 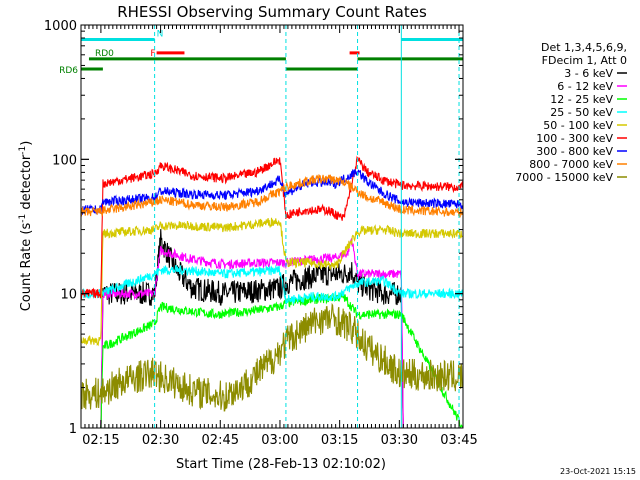 I want to click on x-tick-label: 02:45, so click(x=220, y=440).